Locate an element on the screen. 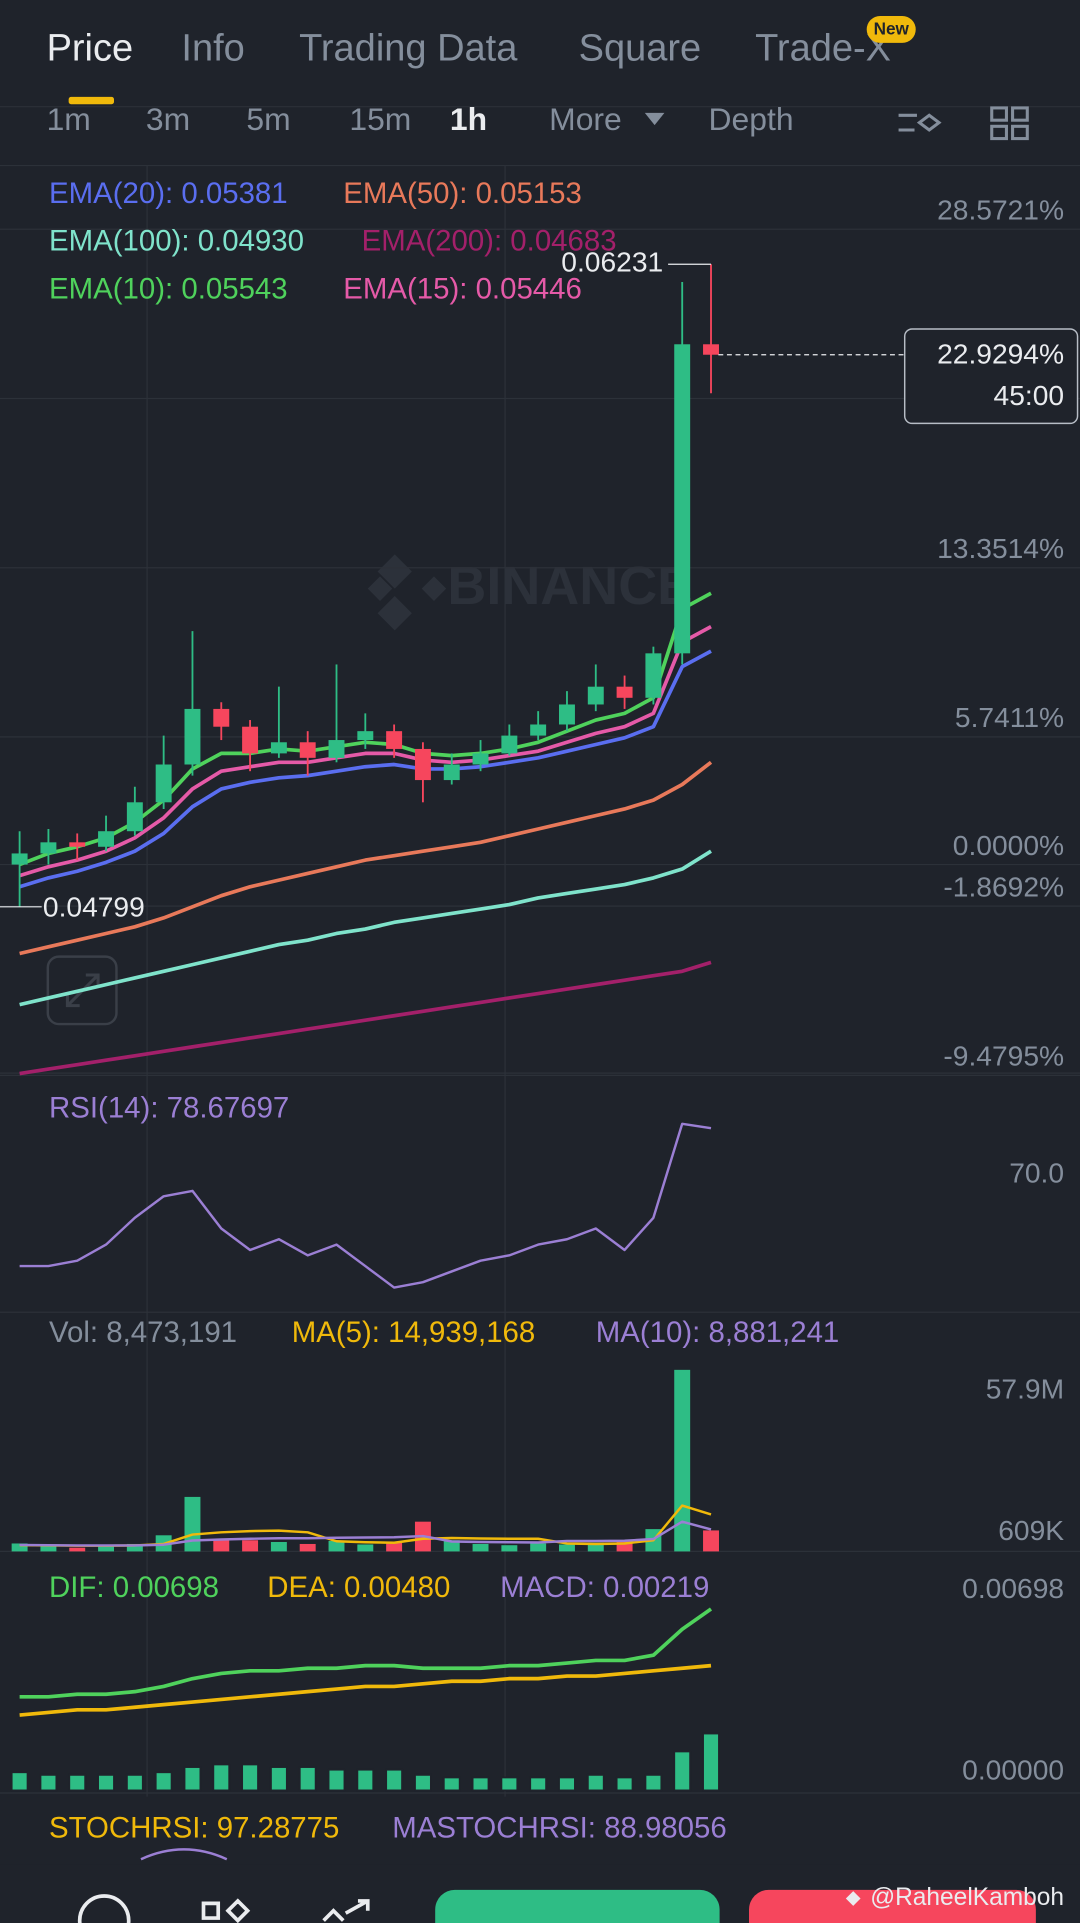 This screenshot has width=1080, height=1923. interval-bar: 1m 3m 5m 15m 1h More Depth is located at coordinates (538, 121).